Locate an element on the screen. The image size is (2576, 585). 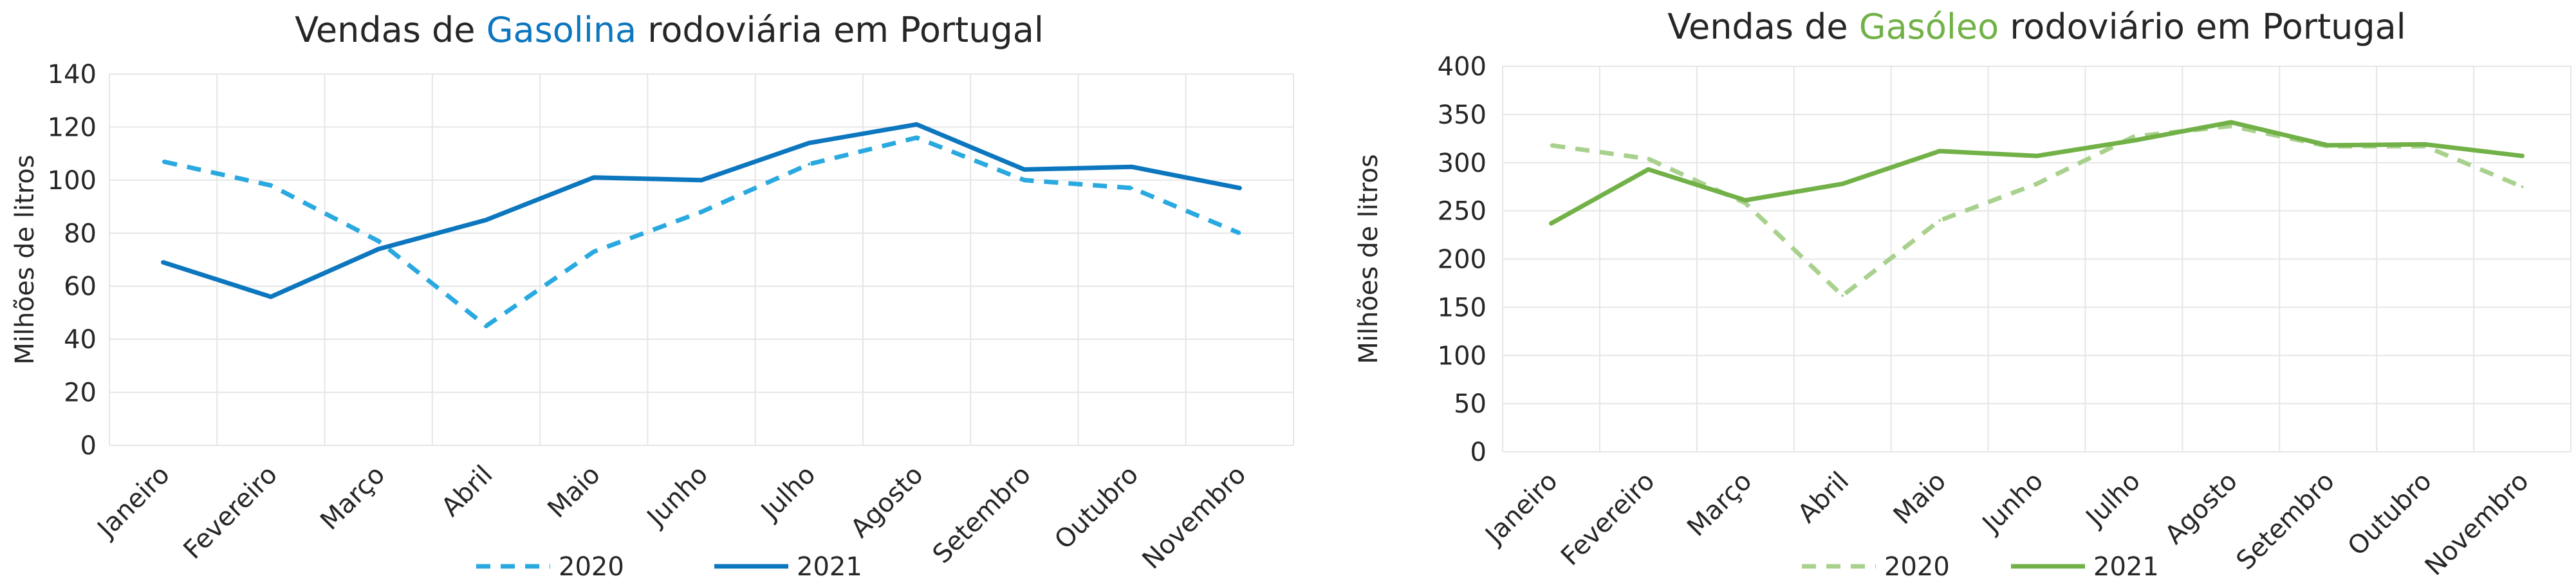
y-tick-label: 50 is located at coordinates (1471, 404).